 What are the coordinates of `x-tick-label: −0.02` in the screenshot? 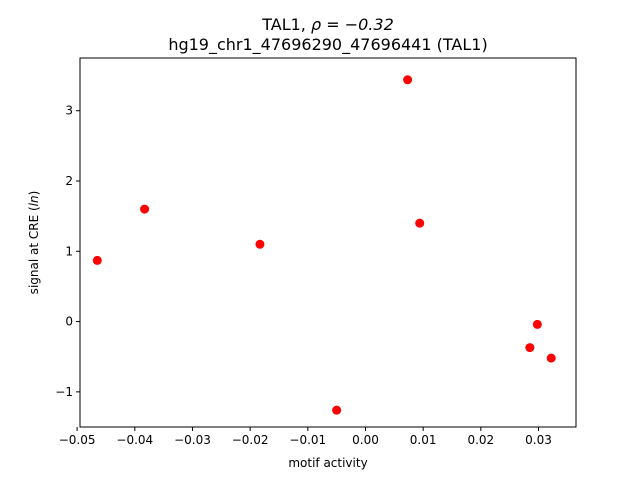 It's located at (250, 440).